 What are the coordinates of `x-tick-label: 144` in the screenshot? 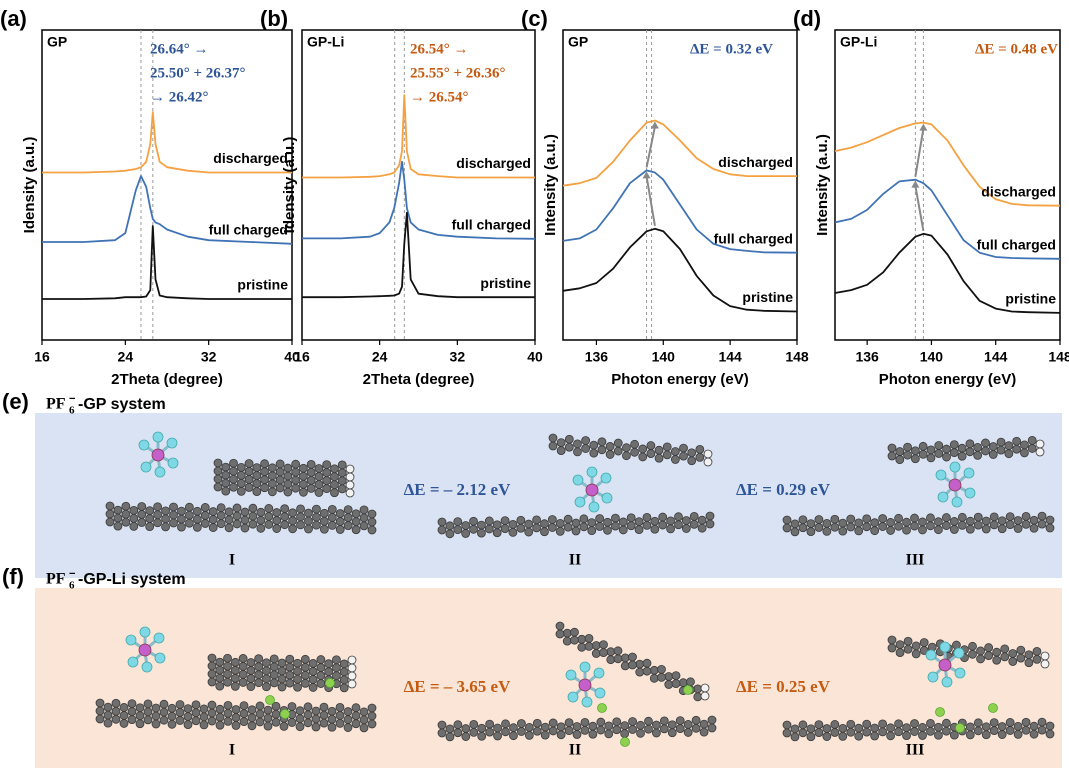 It's located at (730, 357).